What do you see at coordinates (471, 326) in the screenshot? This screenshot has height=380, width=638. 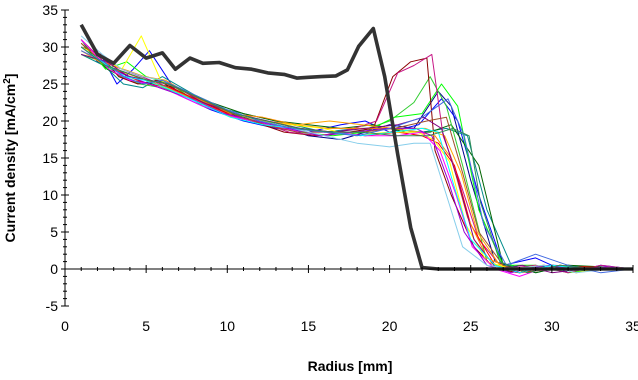 I see `x-tick-label: 25` at bounding box center [471, 326].